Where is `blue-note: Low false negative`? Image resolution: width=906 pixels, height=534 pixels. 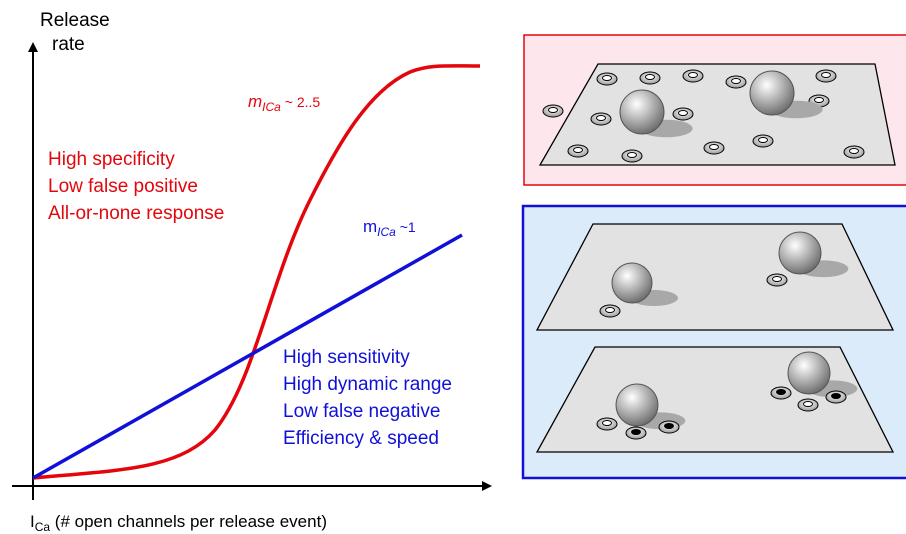
blue-note: Low false negative is located at coordinates (361, 411).